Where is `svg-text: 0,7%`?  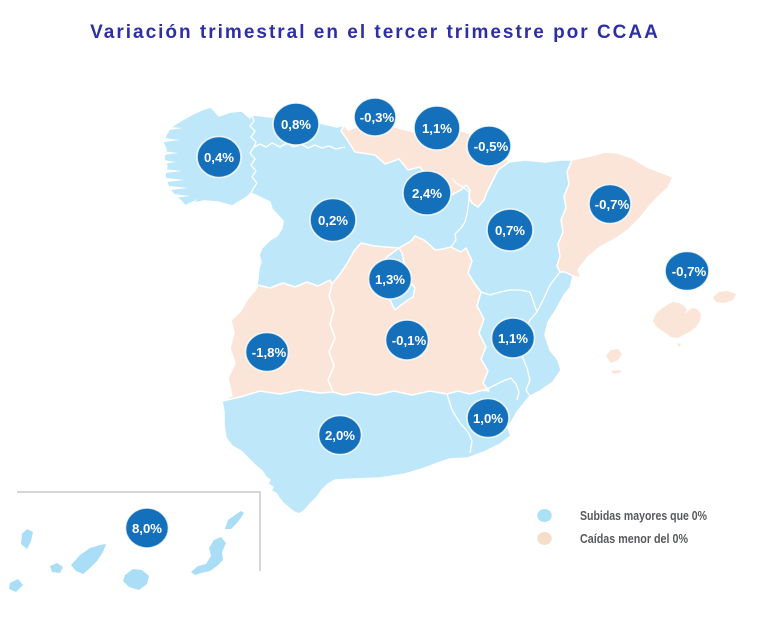
svg-text: 0,7% is located at coordinates (510, 230).